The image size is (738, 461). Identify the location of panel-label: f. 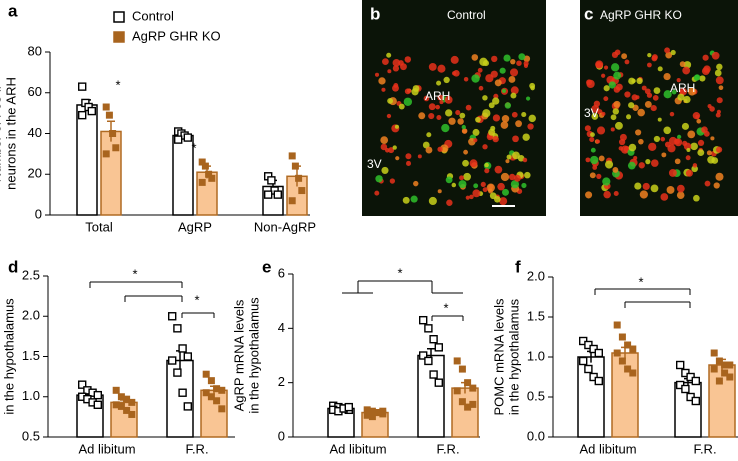
(518, 266).